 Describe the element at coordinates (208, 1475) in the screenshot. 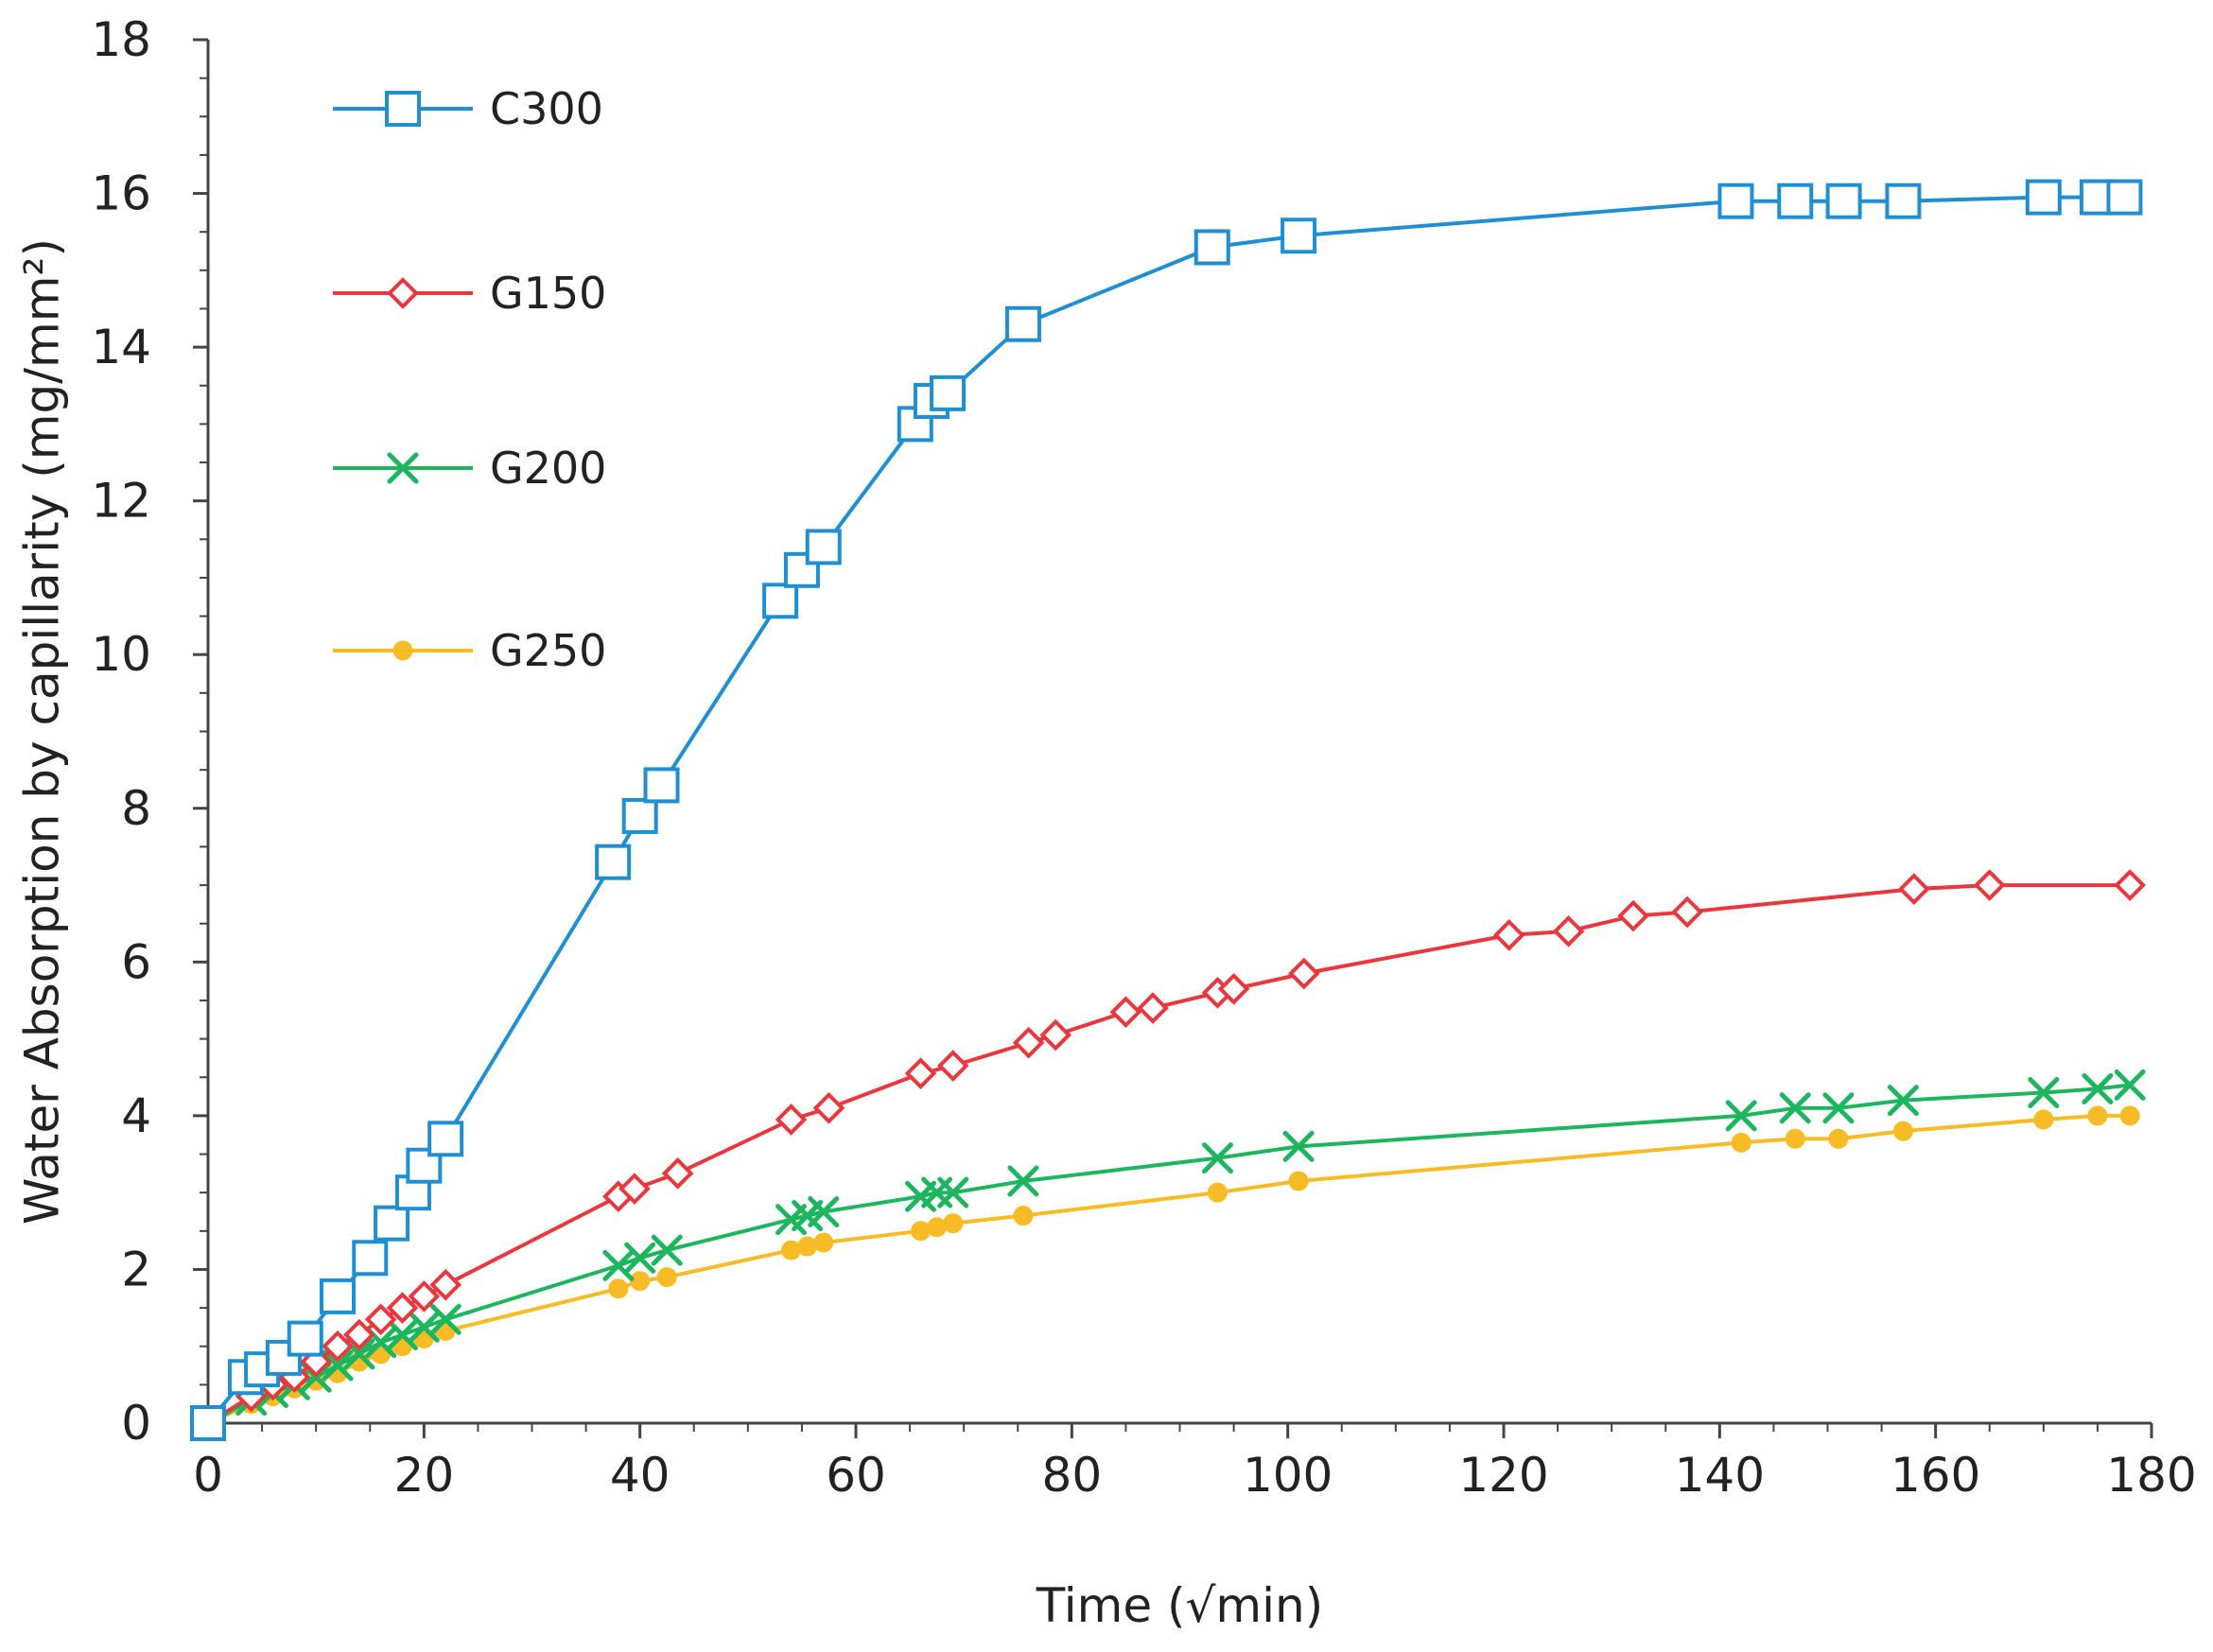

I see `x-tick-label: 0` at that location.